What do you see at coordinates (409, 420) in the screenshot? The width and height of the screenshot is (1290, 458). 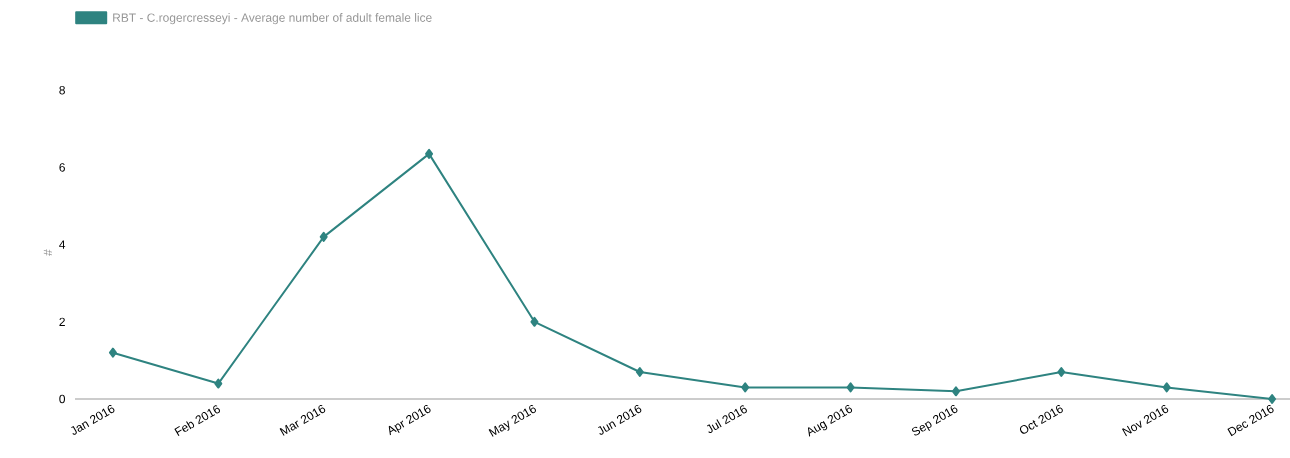 I see `x-tick-label: Apr 2016` at bounding box center [409, 420].